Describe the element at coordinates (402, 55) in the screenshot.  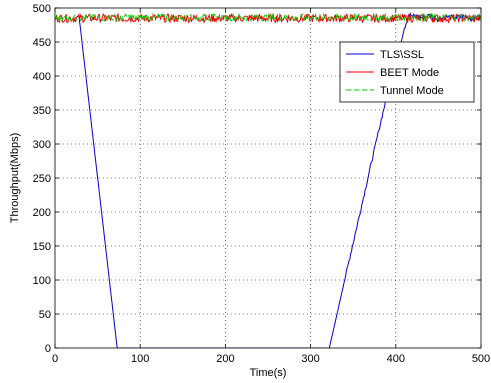
I see `legend-label: TLS\SSL` at that location.